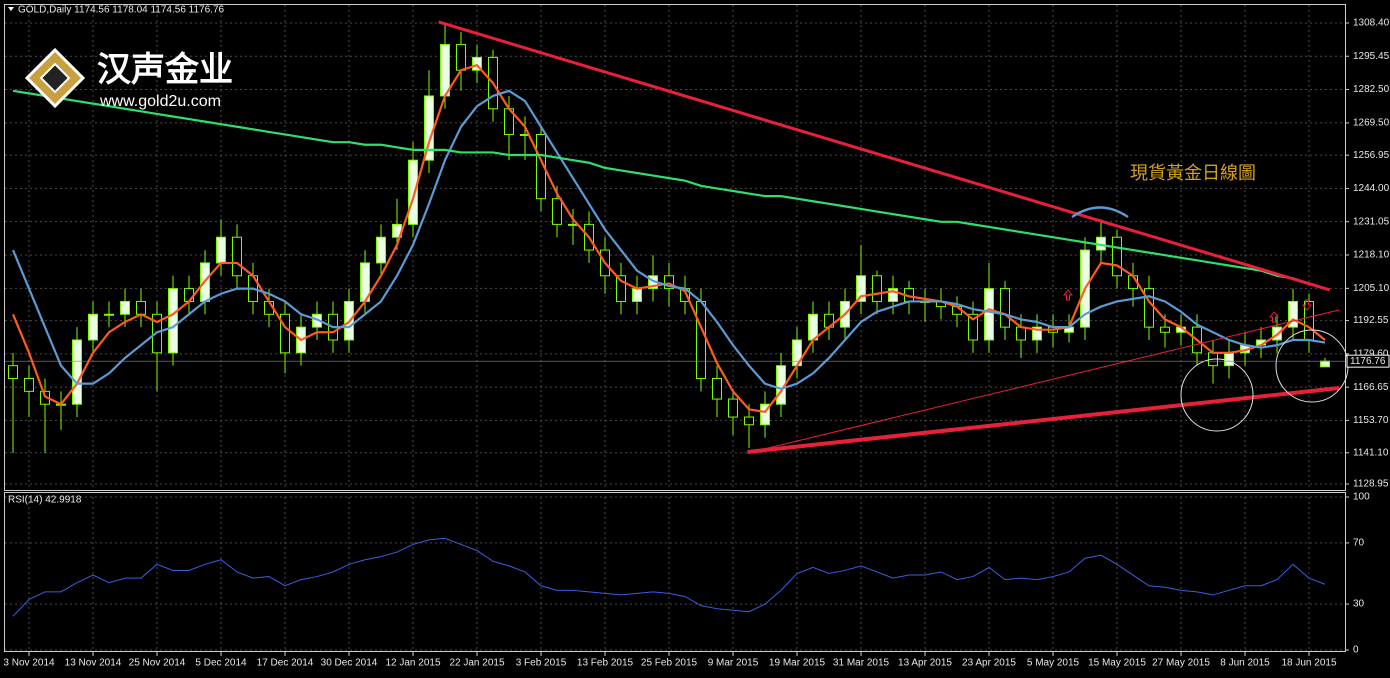 This screenshot has height=678, width=1390. What do you see at coordinates (221, 663) in the screenshot?
I see `x-tick-label: 5 Dec 2014` at bounding box center [221, 663].